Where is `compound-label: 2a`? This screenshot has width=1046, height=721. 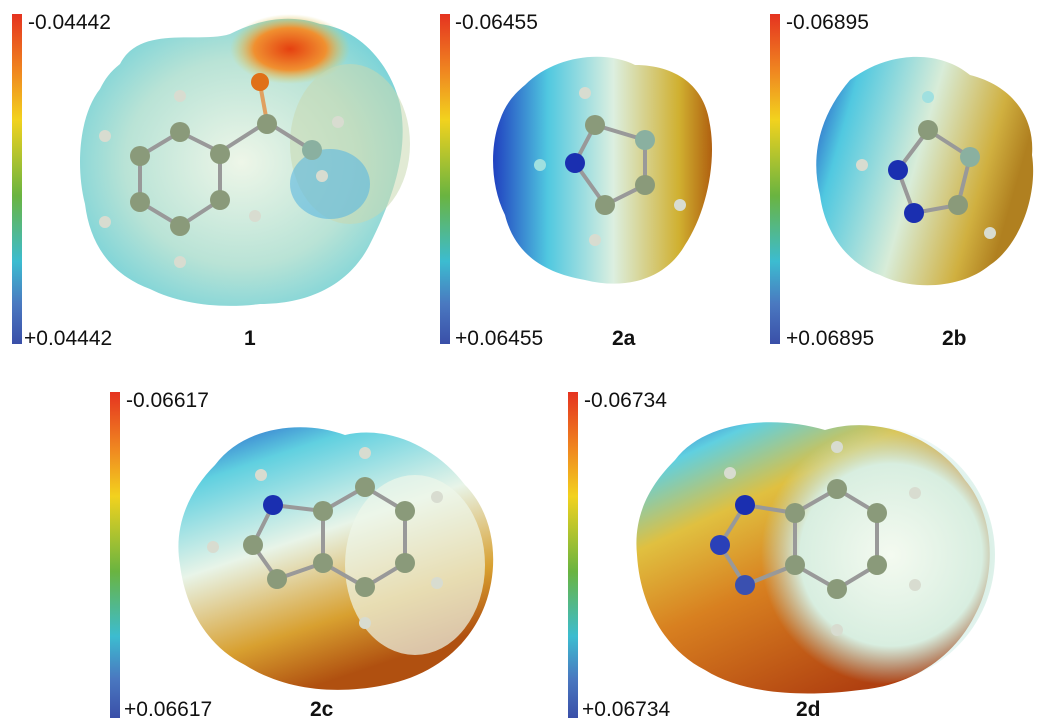 compound-label: 2a is located at coordinates (624, 338).